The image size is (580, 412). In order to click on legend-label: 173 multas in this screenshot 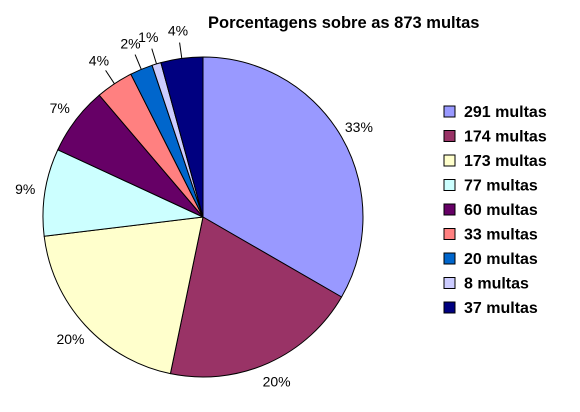, I will do `click(505, 161)`.